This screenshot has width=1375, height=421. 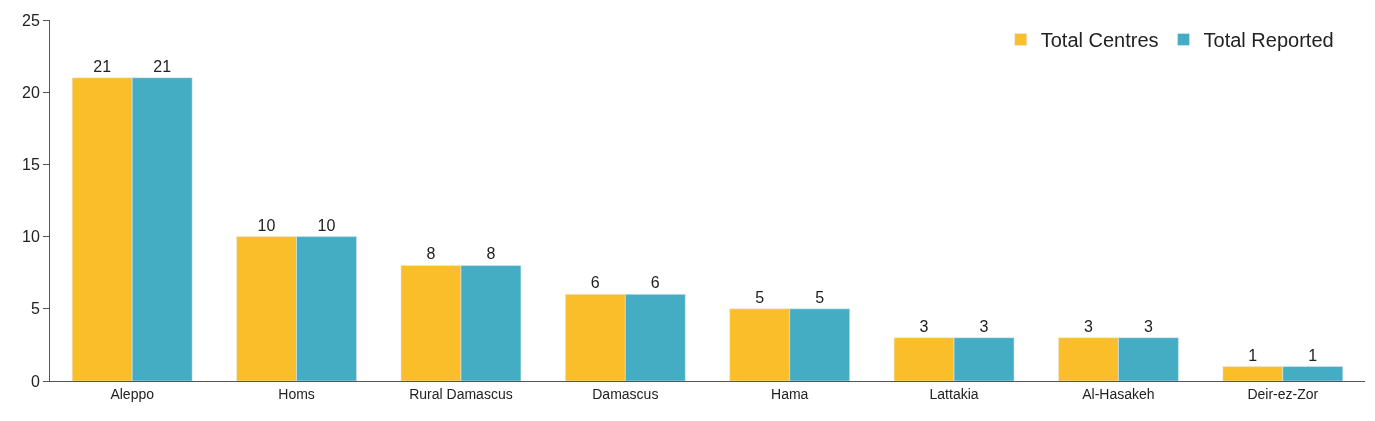 What do you see at coordinates (31, 237) in the screenshot?
I see `y-tick-label: 10` at bounding box center [31, 237].